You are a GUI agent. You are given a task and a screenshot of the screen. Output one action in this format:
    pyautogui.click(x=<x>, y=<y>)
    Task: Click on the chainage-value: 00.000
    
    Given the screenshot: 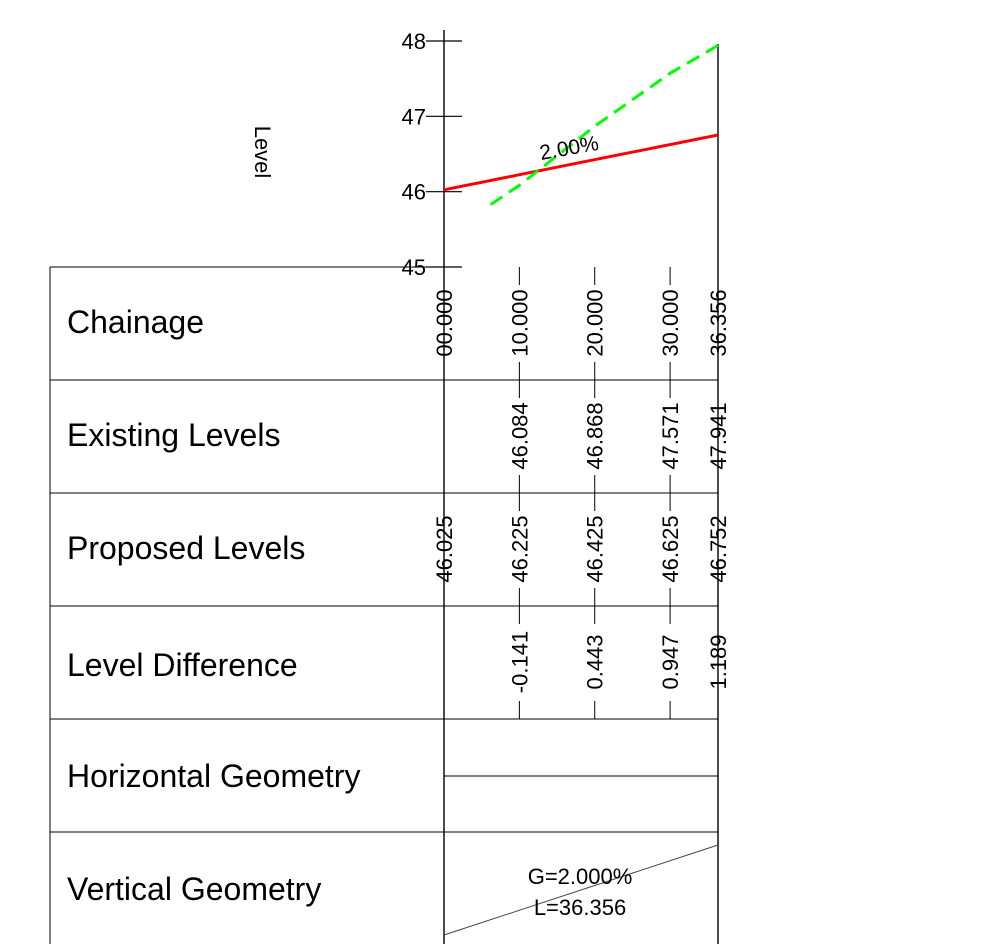 What is the action you would take?
    pyautogui.click(x=444, y=322)
    